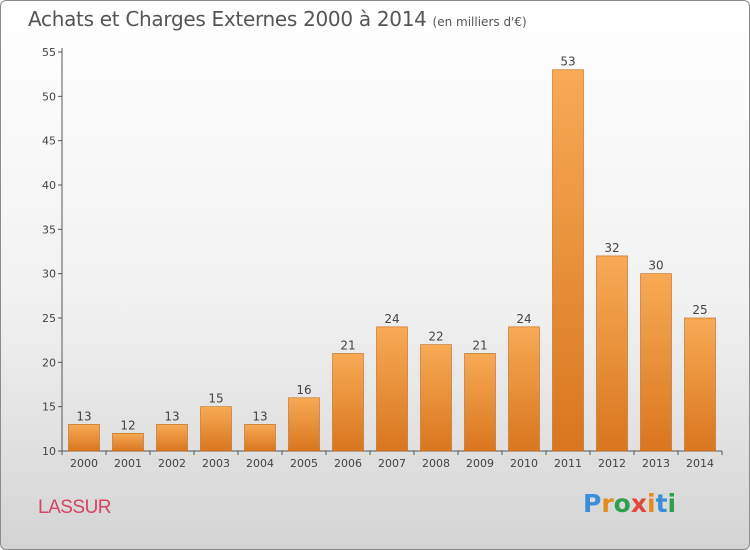 The image size is (750, 550). What do you see at coordinates (612, 463) in the screenshot?
I see `x-tick-label: 2012` at bounding box center [612, 463].